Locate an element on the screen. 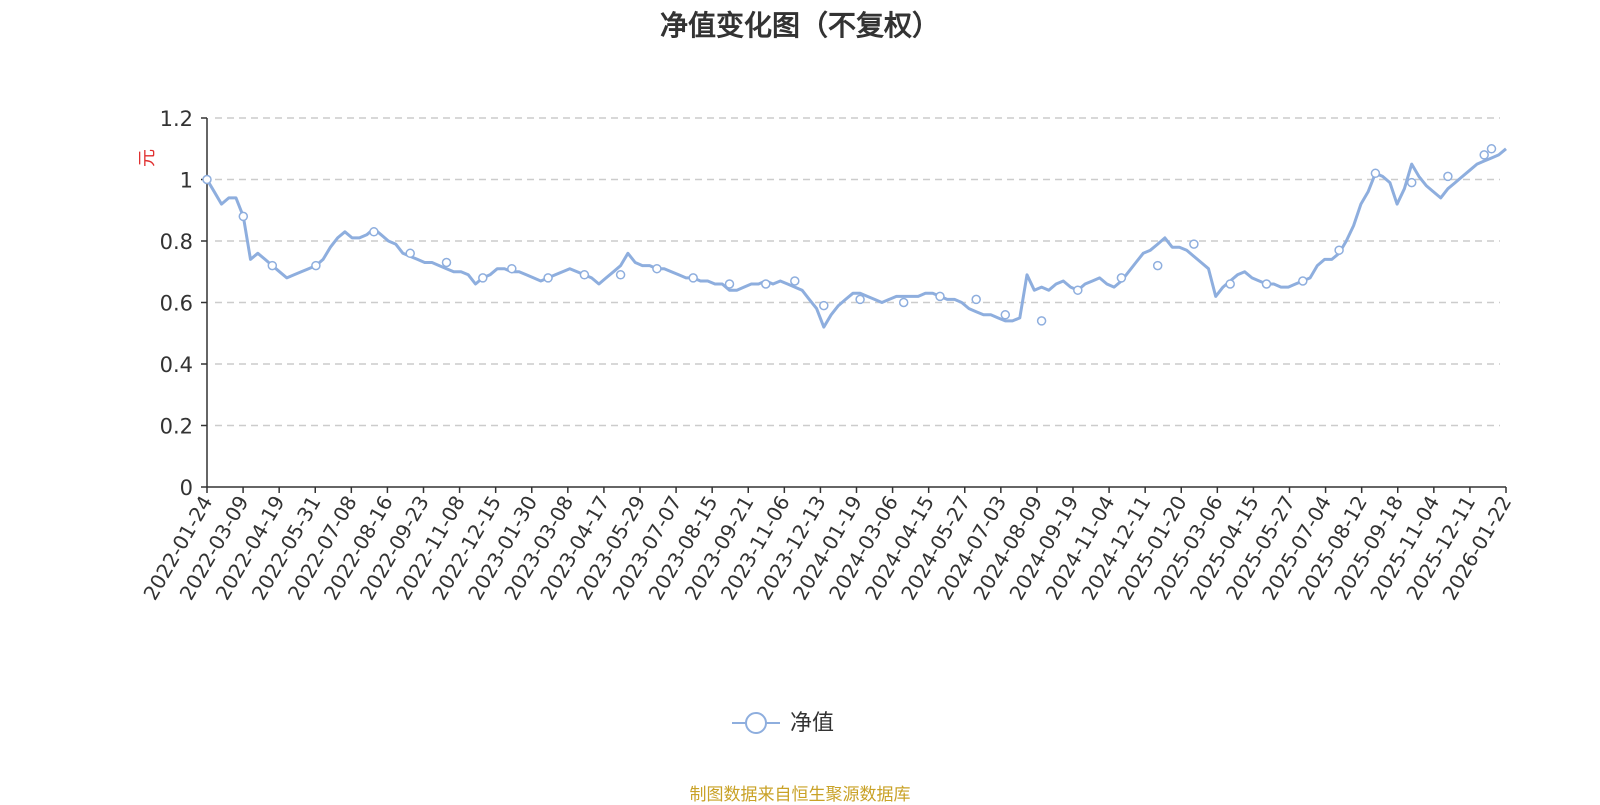 This screenshot has width=1600, height=805. y-axis-unit-label: 元 is located at coordinates (147, 158).